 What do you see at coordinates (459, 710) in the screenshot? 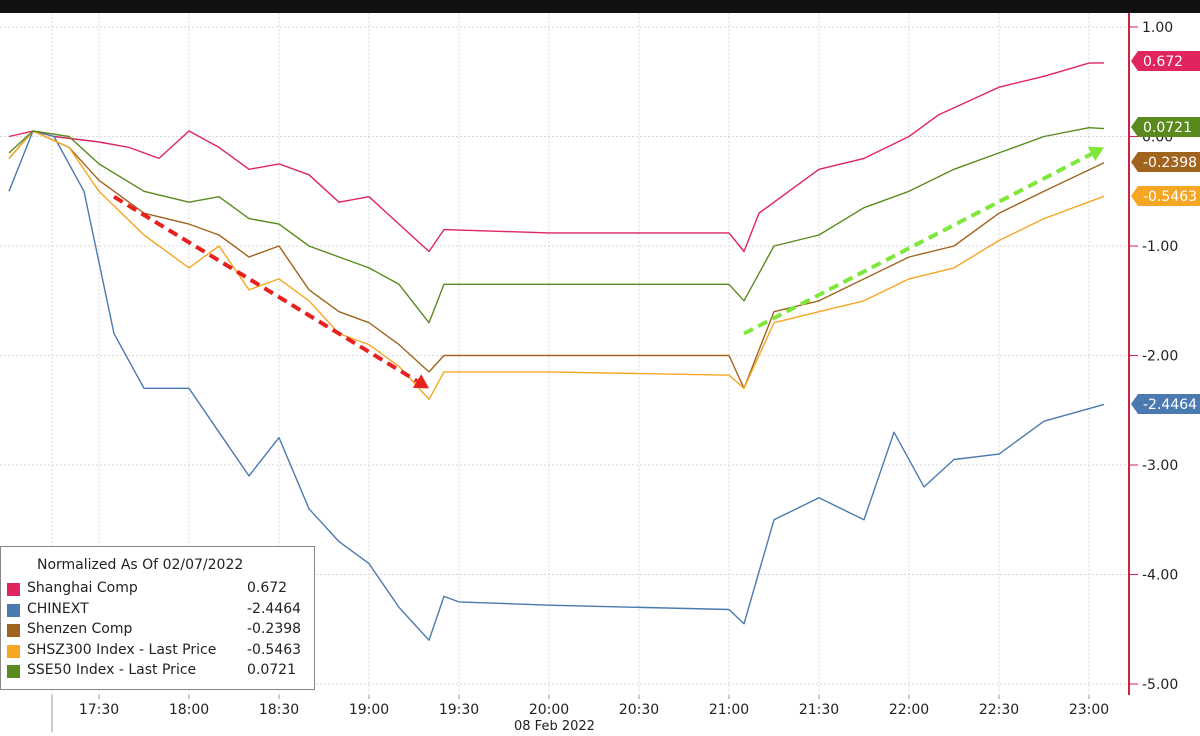
I see `x-tick-label-4: 19:30` at bounding box center [459, 710].